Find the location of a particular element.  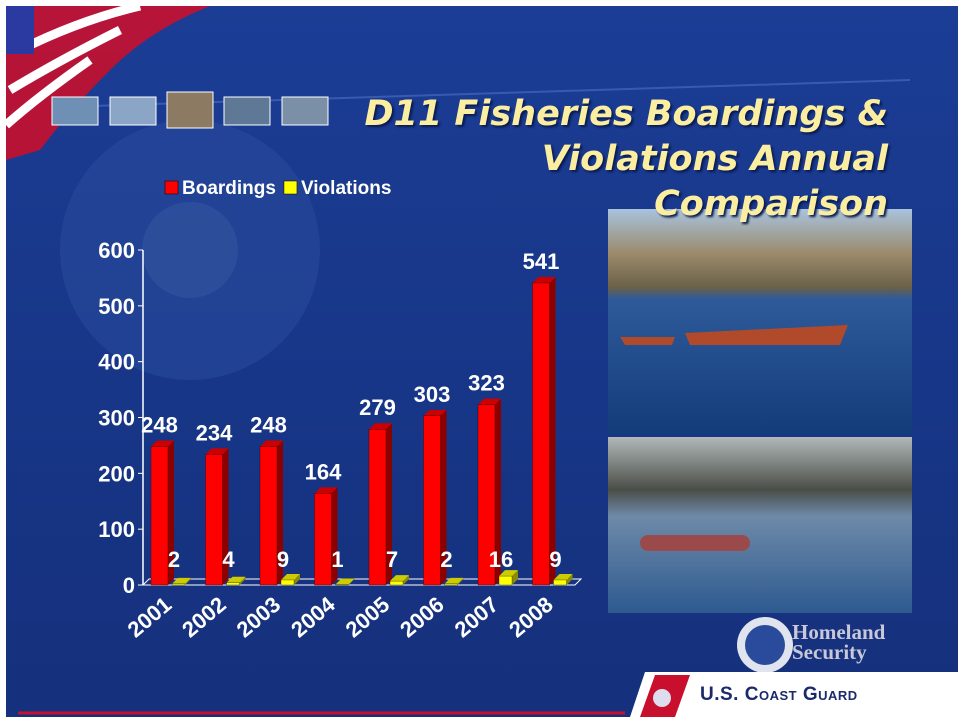

photo-boat is located at coordinates (760, 321).